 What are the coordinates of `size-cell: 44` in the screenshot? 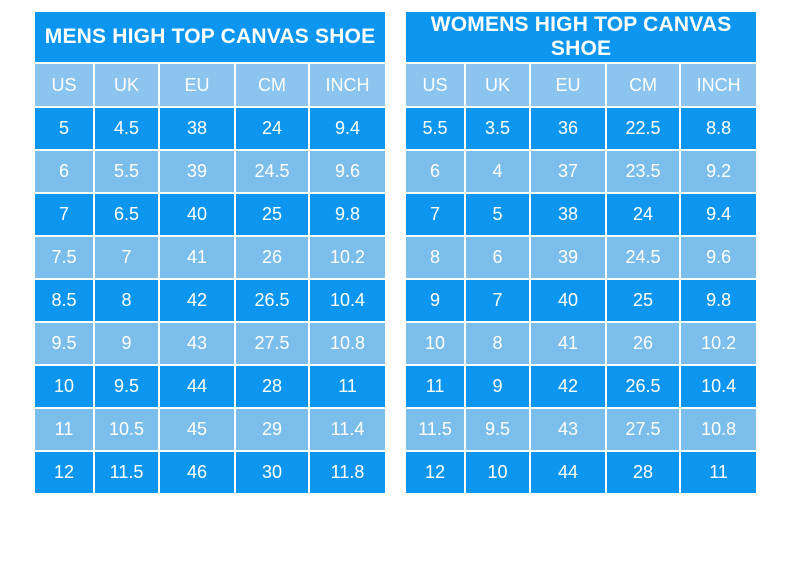 It's located at (568, 472).